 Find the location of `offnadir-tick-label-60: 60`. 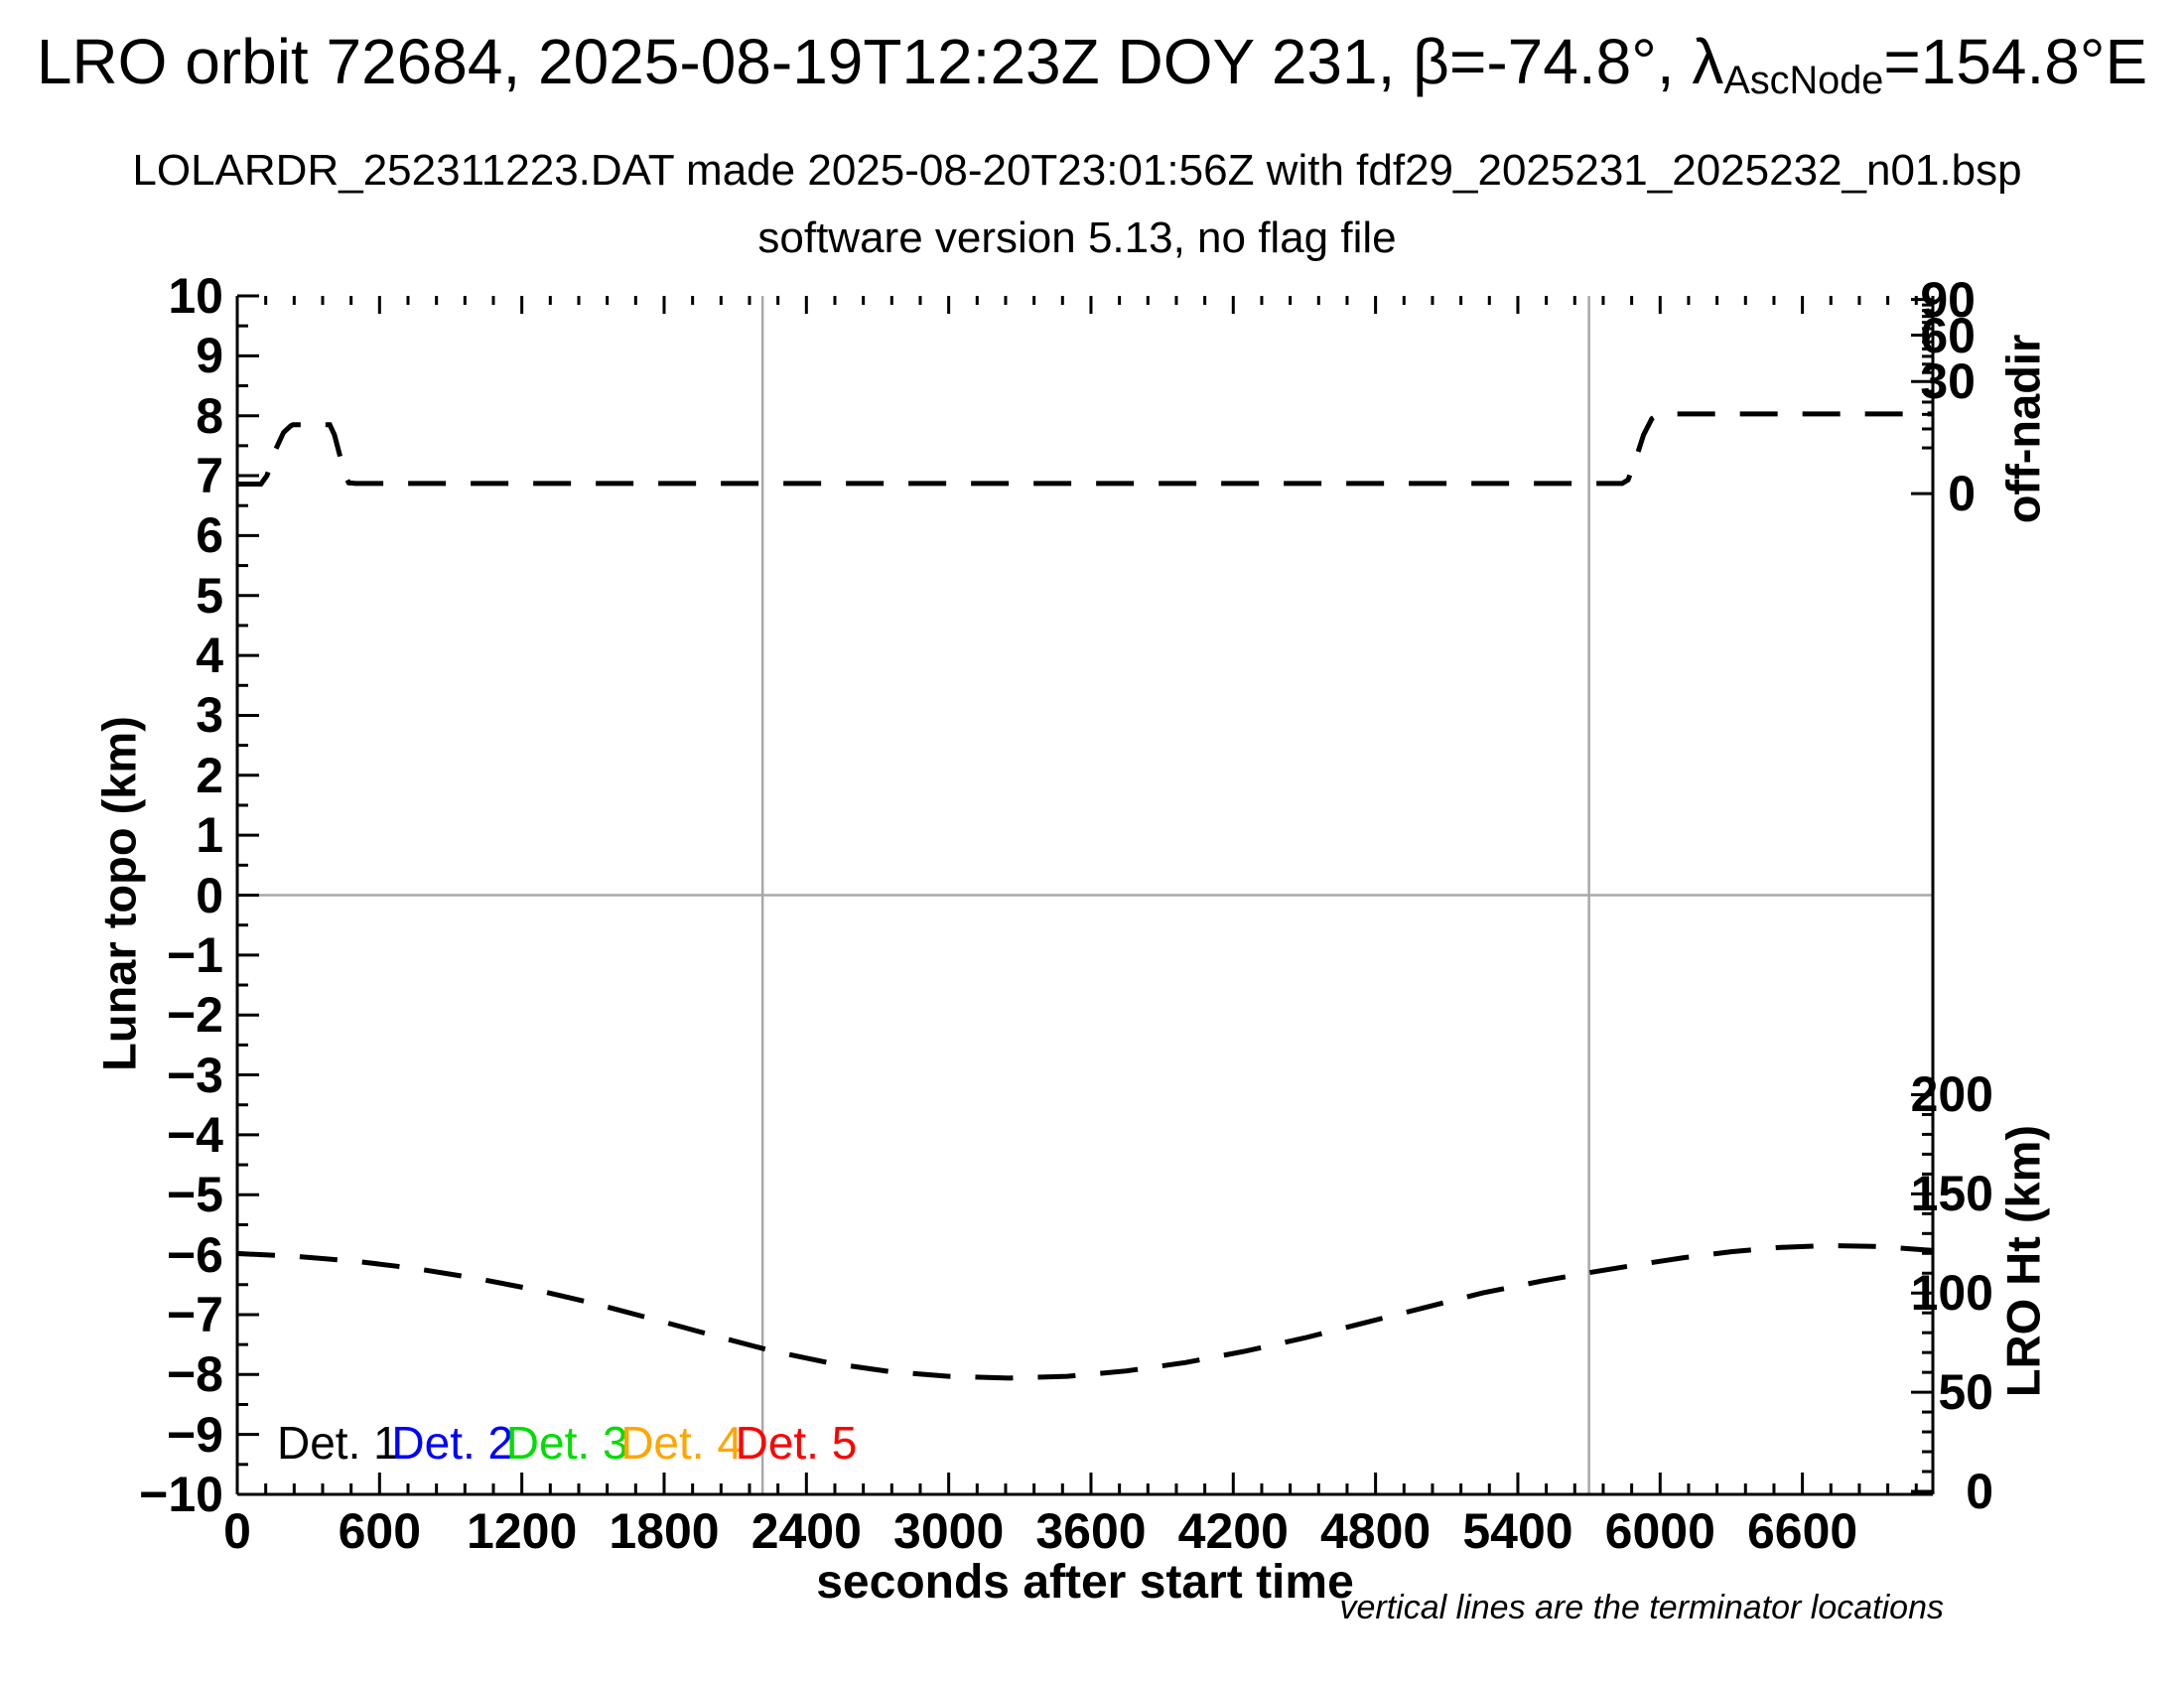

offnadir-tick-label-60: 60 is located at coordinates (1948, 335).